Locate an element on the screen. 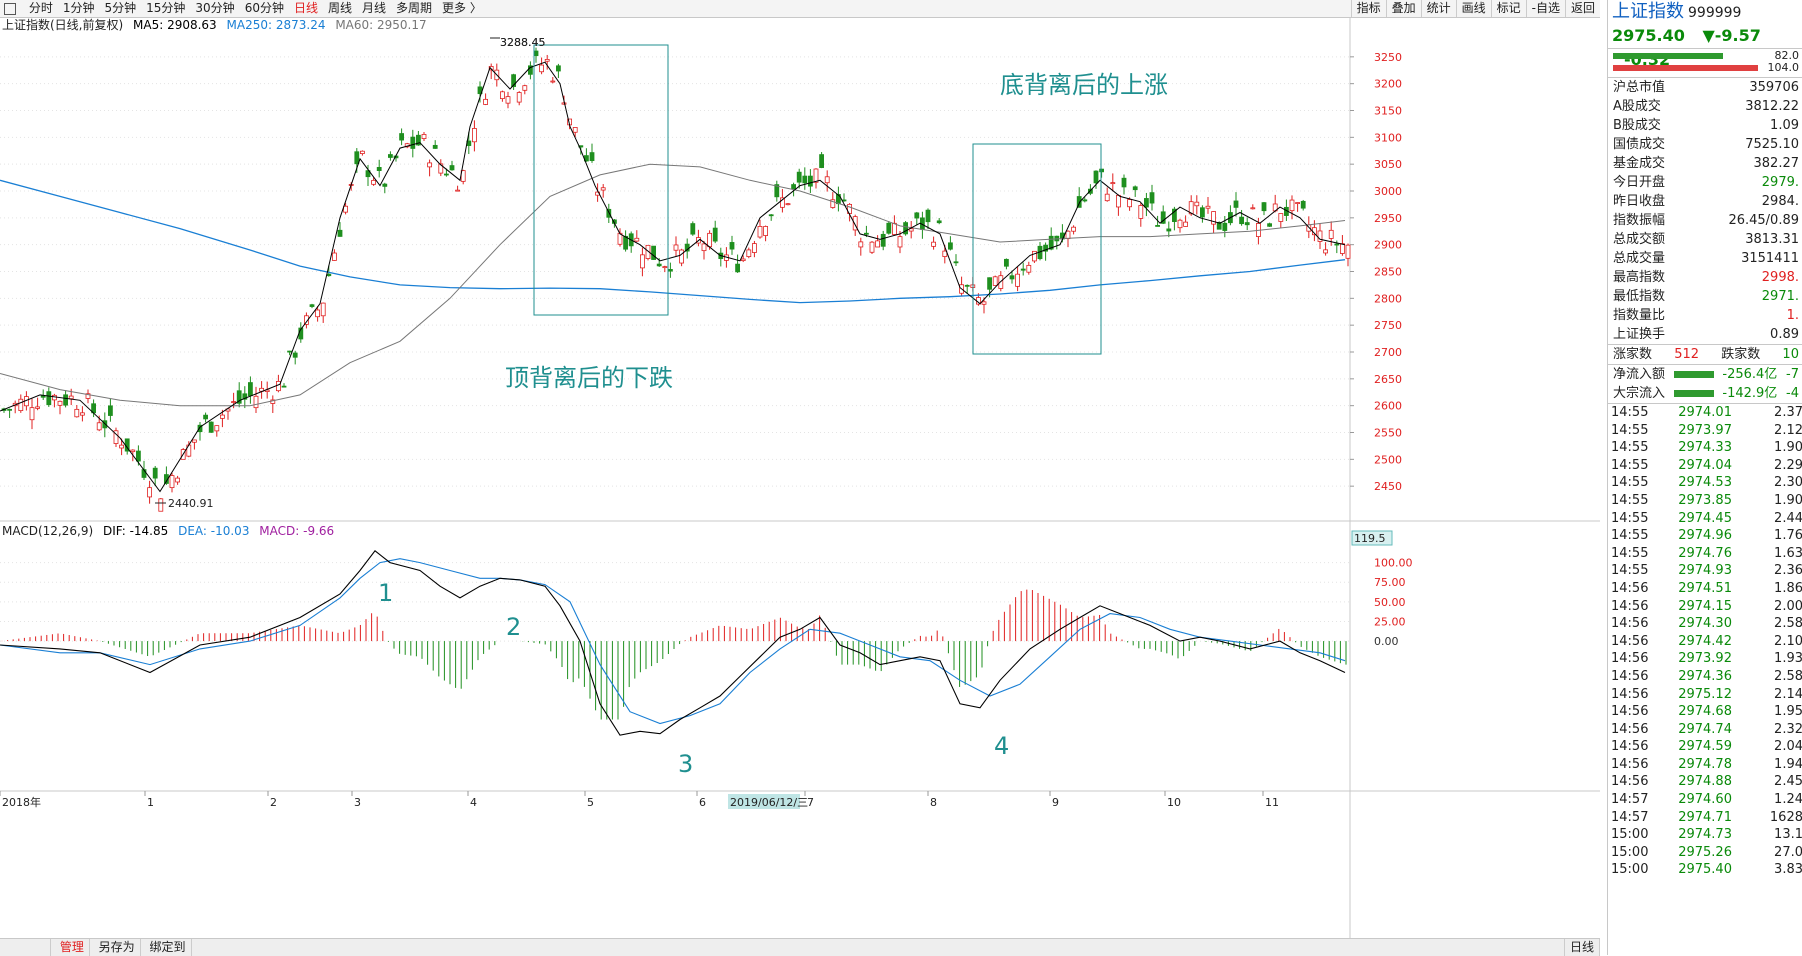  tick-price: 2974.74 is located at coordinates (1705, 729).